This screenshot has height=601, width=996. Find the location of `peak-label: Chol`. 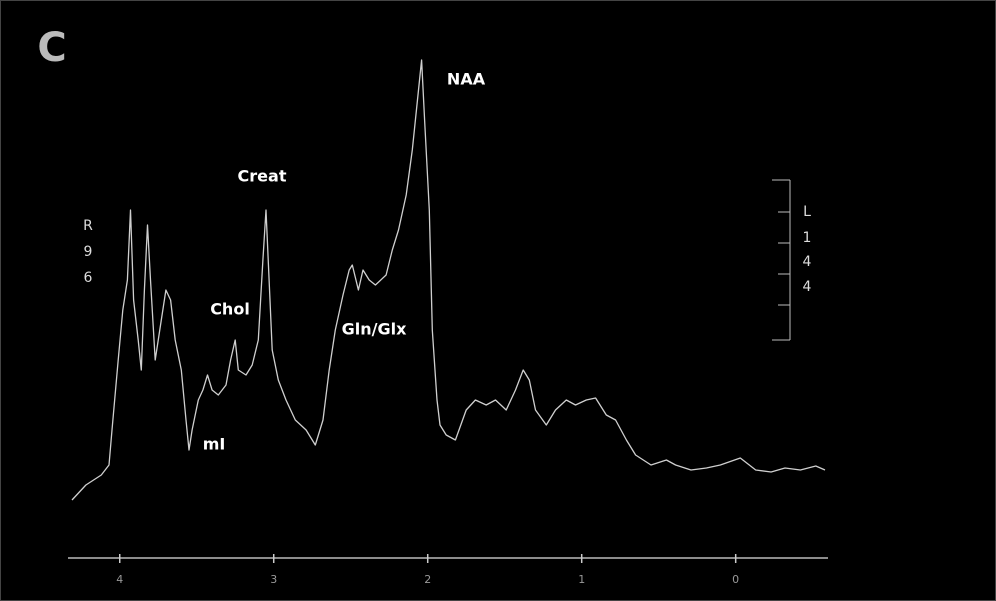

peak-label: Chol is located at coordinates (230, 309).